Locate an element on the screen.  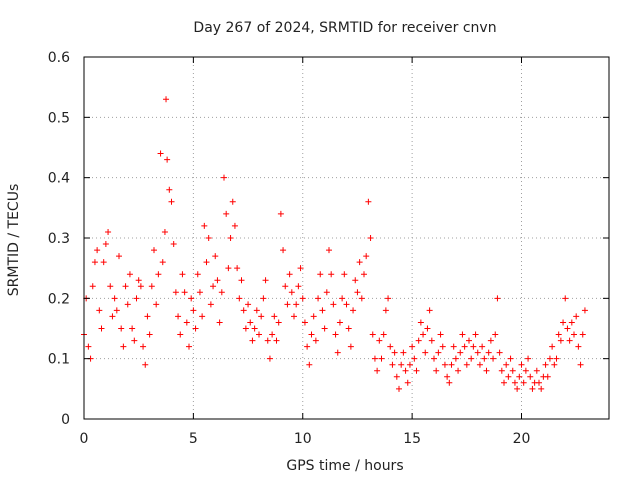
y-axis-label: SRMTID / TECUs is located at coordinates (14, 240).